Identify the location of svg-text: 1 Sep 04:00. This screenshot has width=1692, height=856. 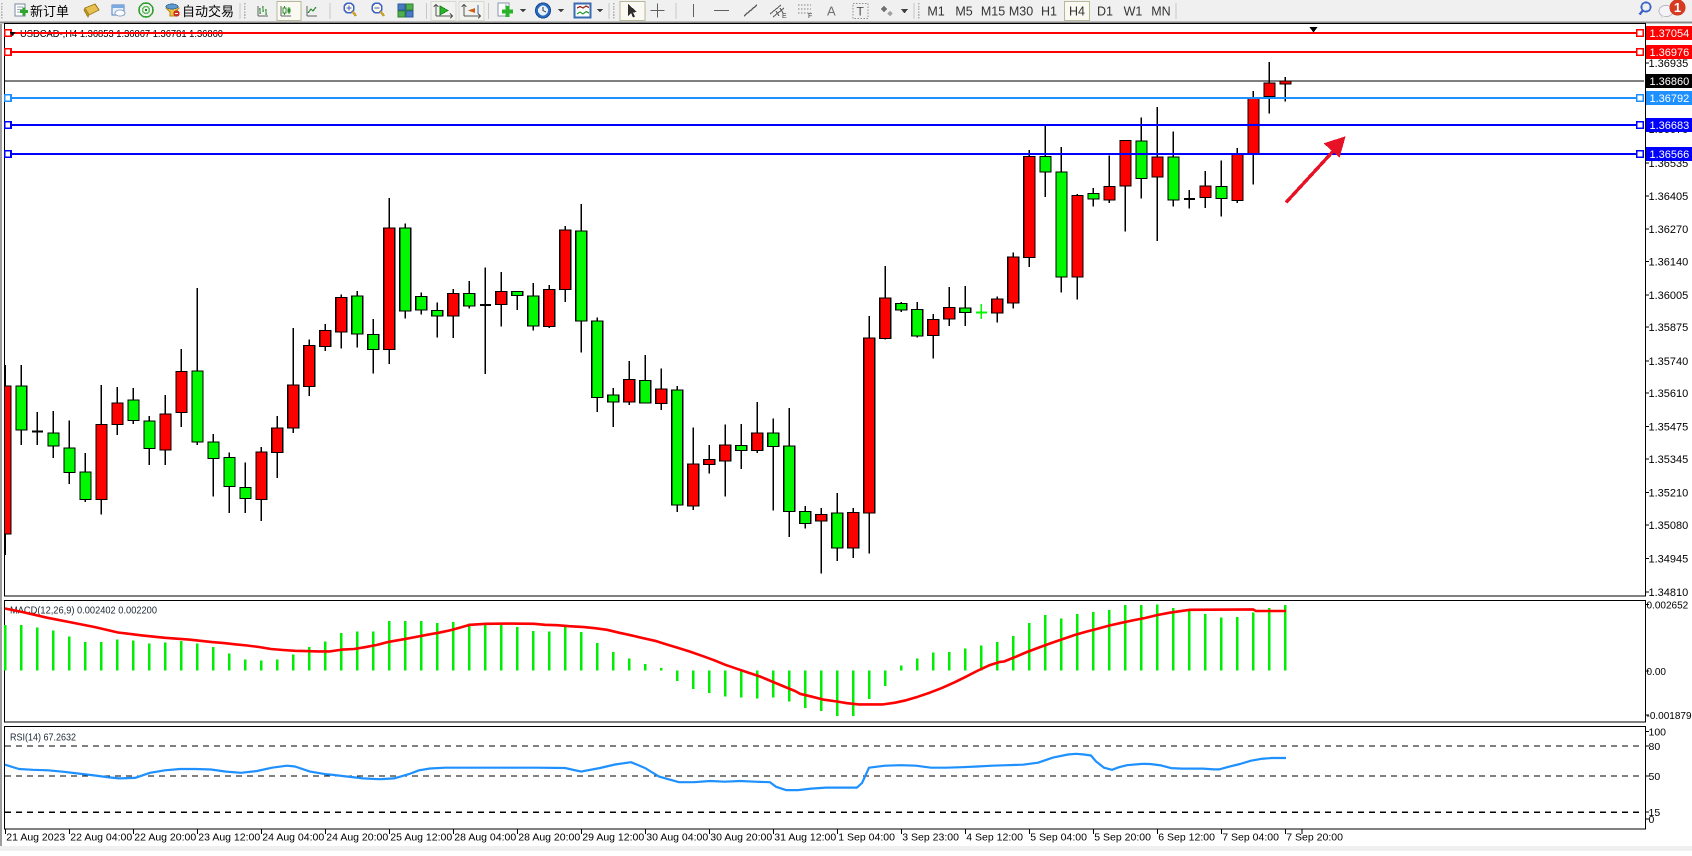
(866, 838).